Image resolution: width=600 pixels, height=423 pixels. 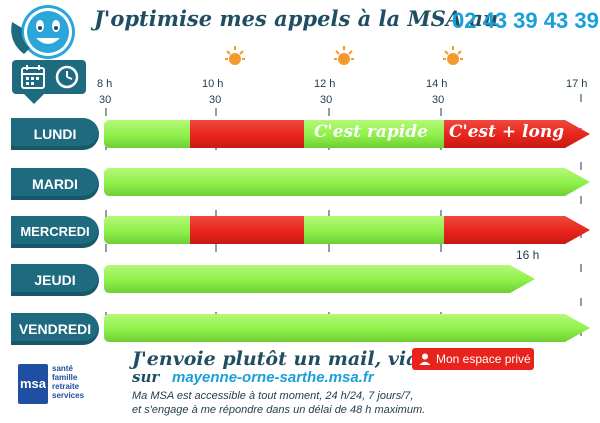 I want to click on bar-lundi, so click(x=347, y=134).